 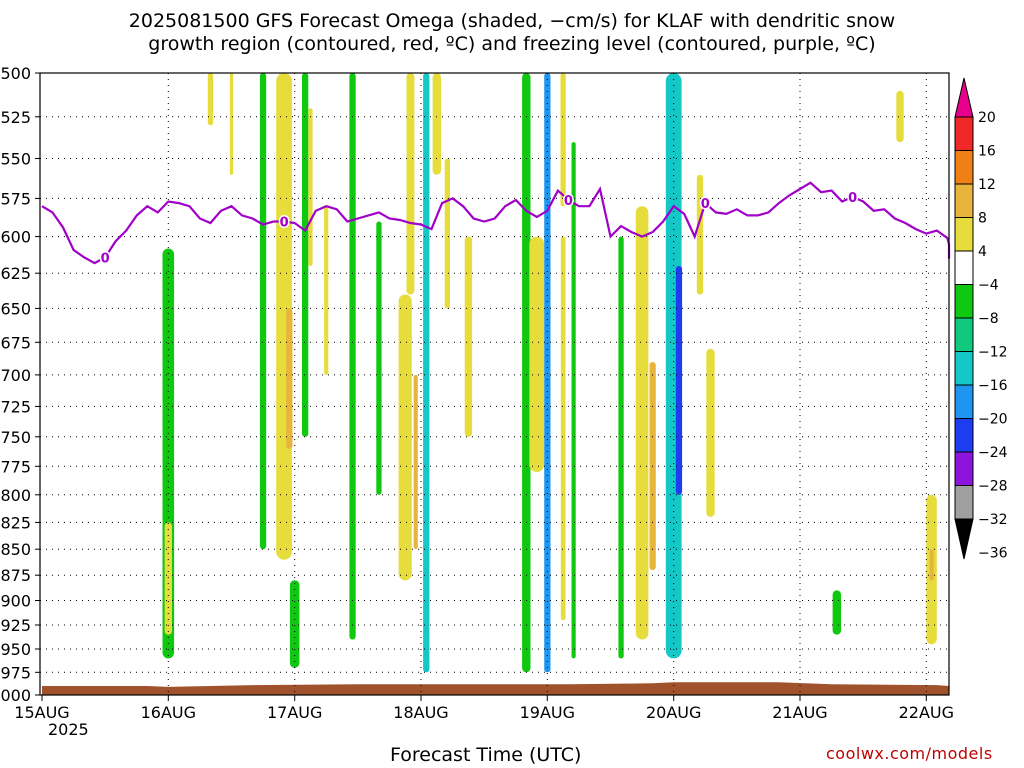 I want to click on freezing-level-line, so click(x=496, y=223).